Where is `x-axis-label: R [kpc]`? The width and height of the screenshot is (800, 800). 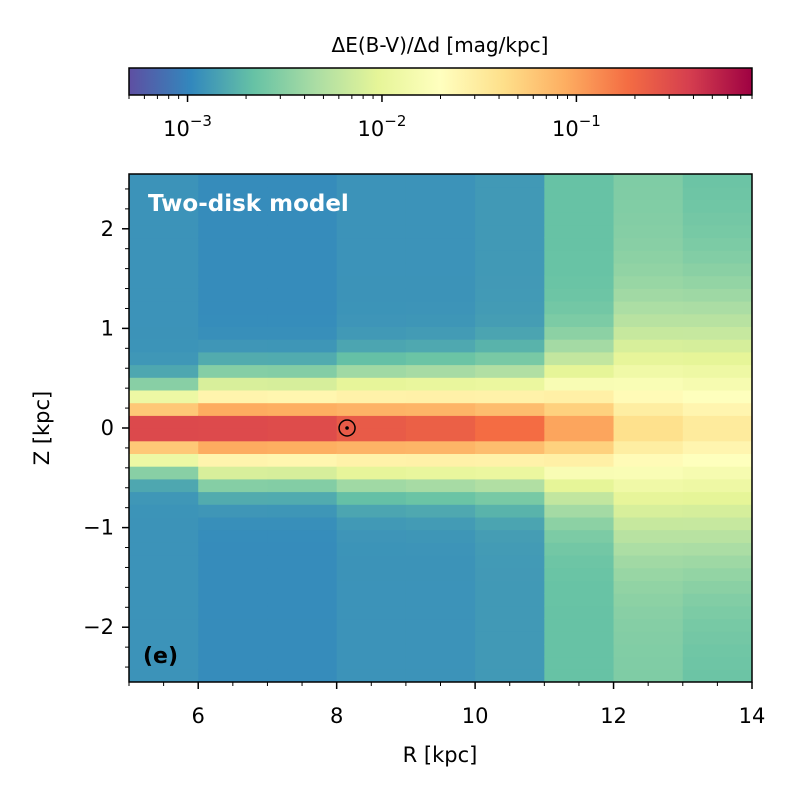 x-axis-label: R [kpc] is located at coordinates (440, 755).